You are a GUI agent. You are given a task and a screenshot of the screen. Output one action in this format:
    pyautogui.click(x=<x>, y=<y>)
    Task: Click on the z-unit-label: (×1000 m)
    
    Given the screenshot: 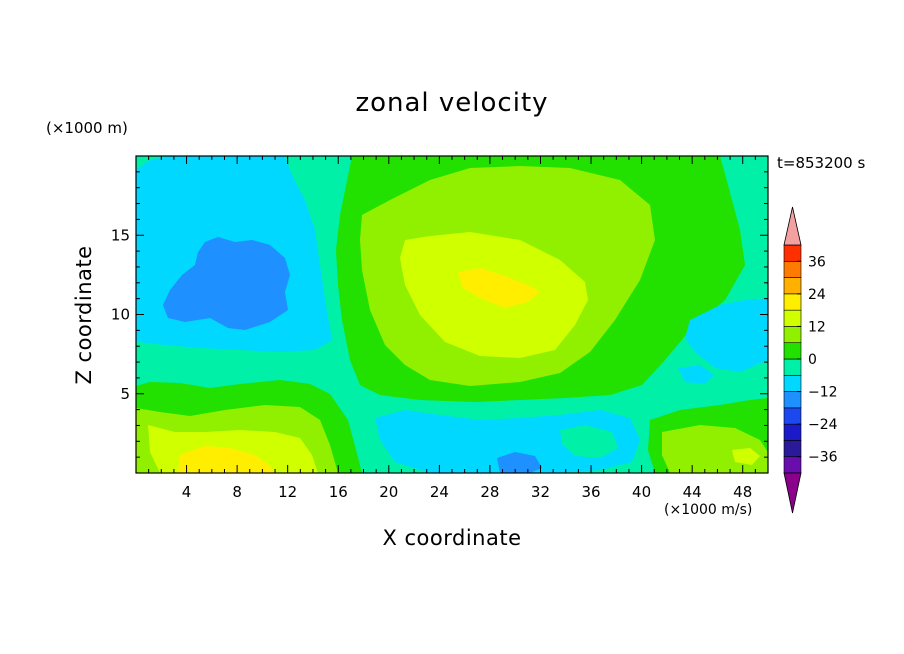 What is the action you would take?
    pyautogui.click(x=87, y=128)
    